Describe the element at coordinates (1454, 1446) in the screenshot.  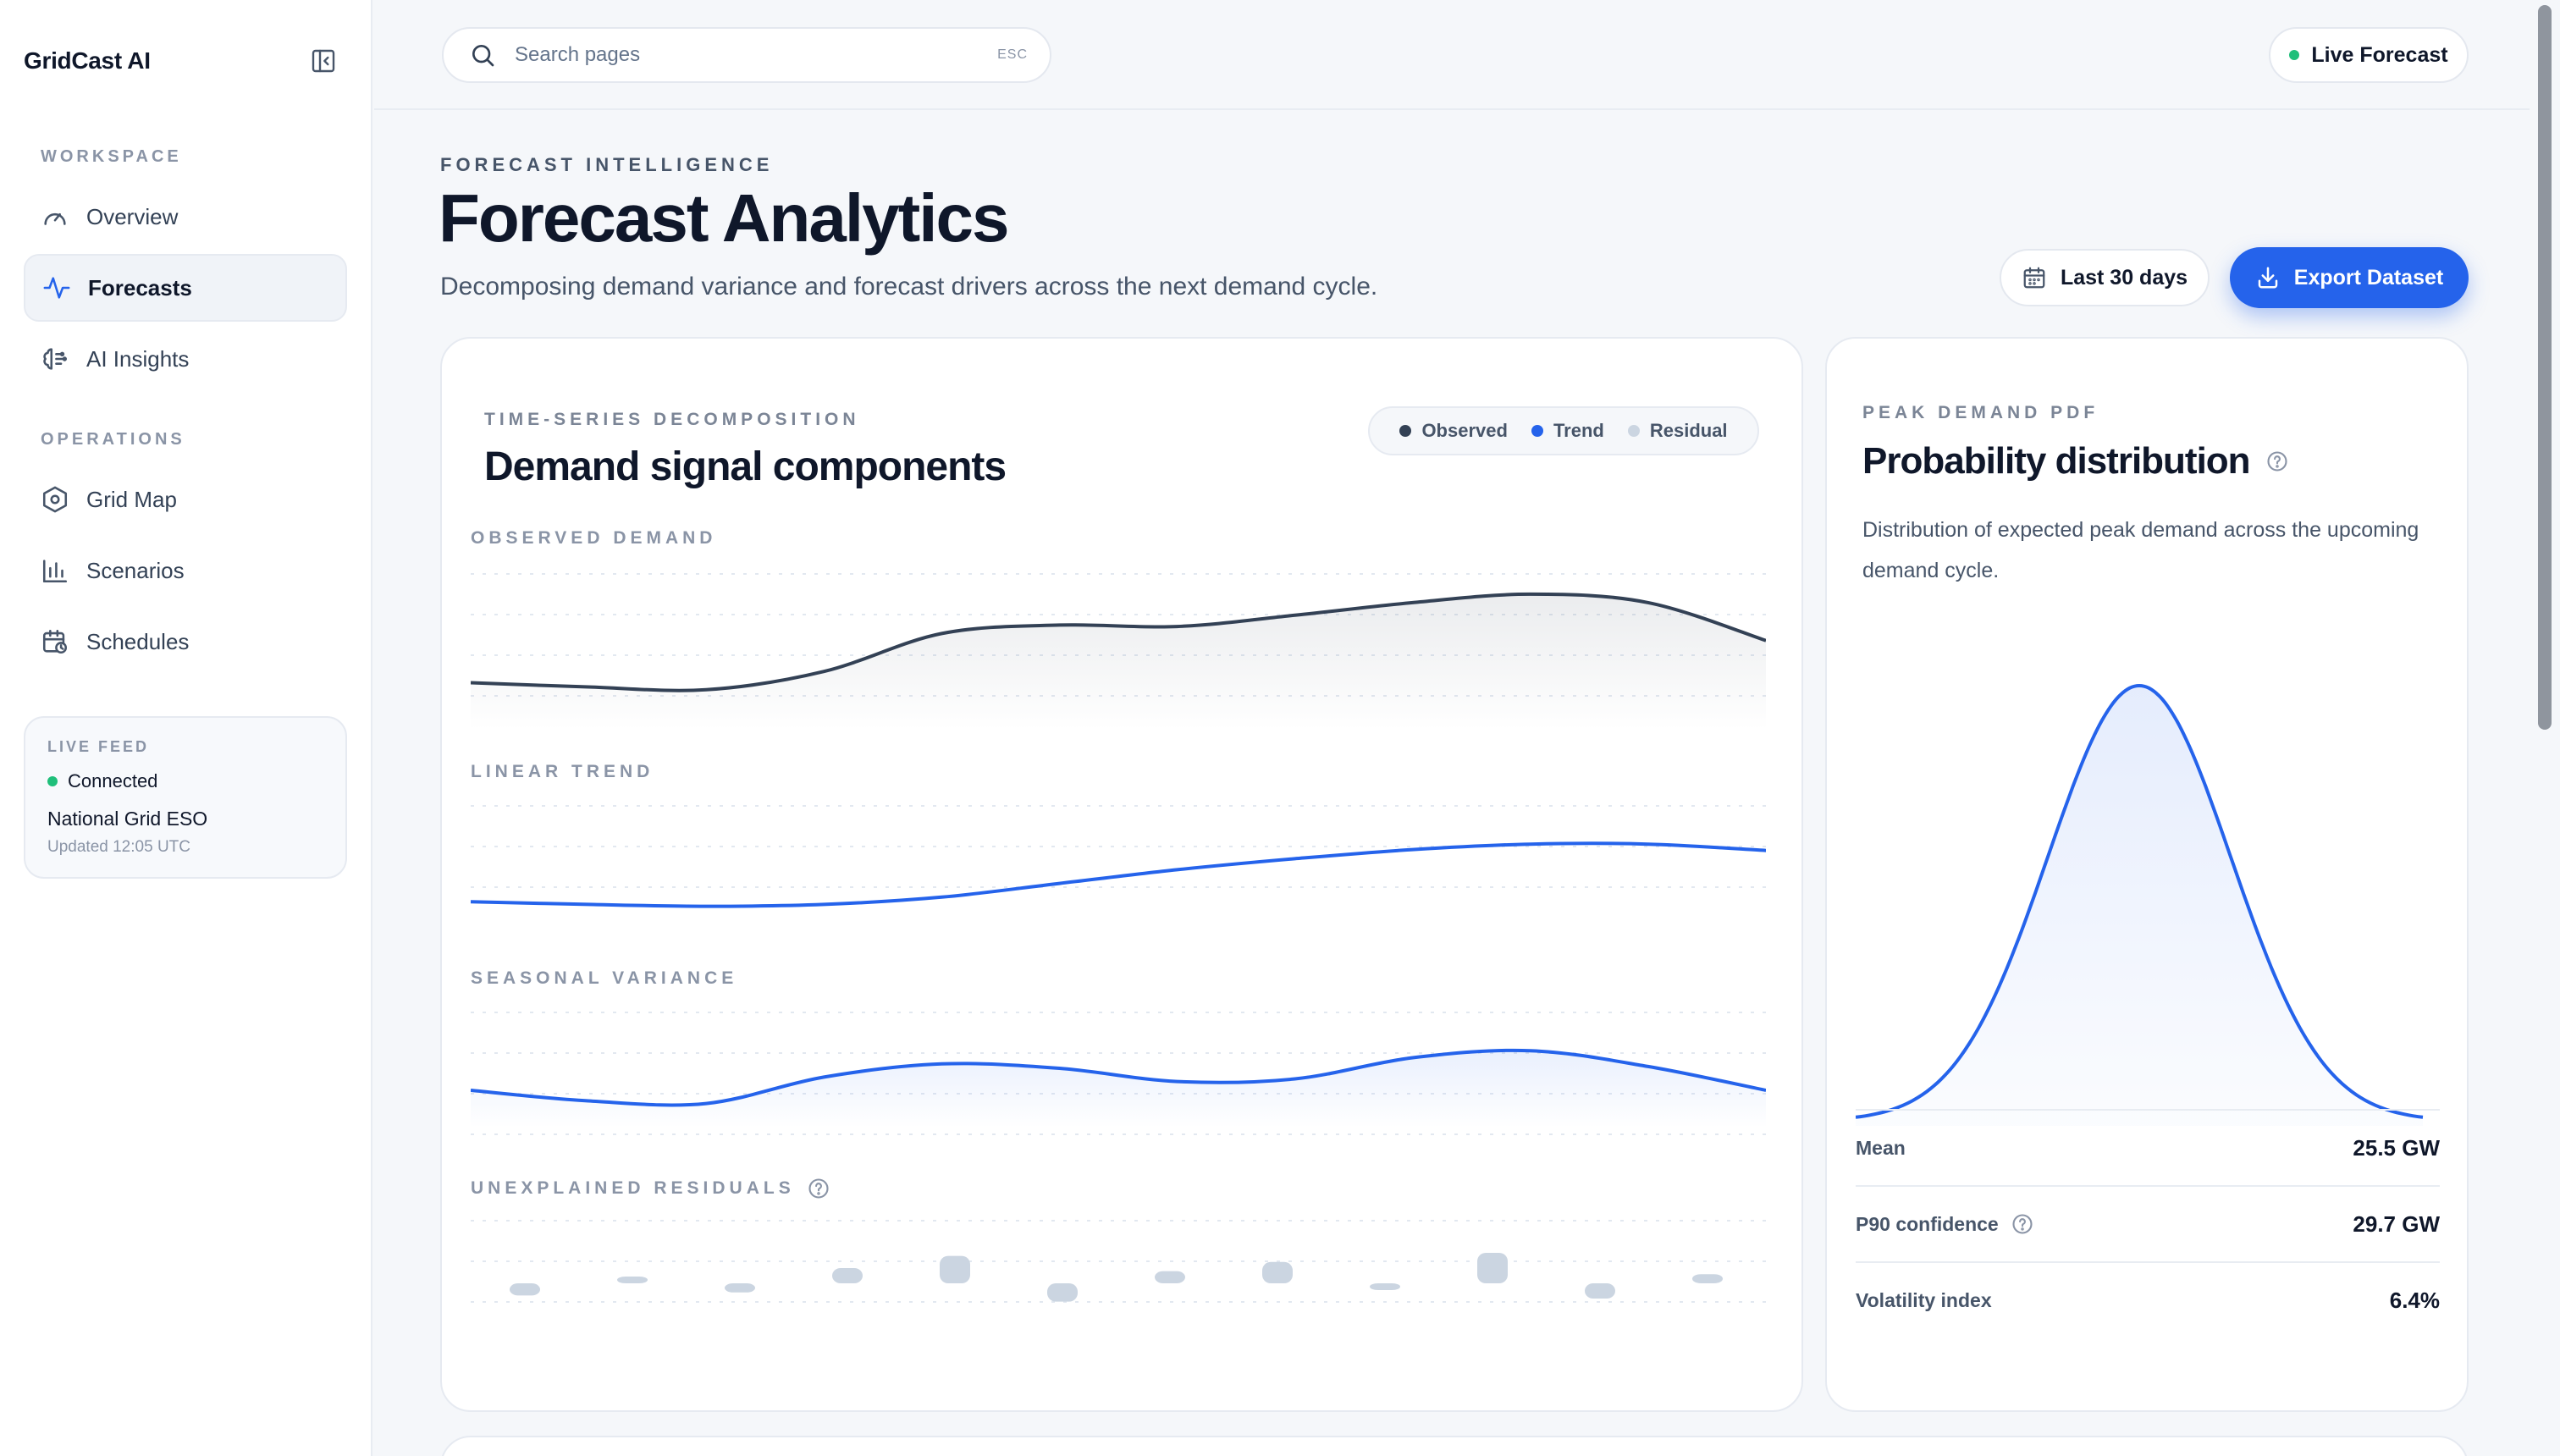
I see `next-section-card` at that location.